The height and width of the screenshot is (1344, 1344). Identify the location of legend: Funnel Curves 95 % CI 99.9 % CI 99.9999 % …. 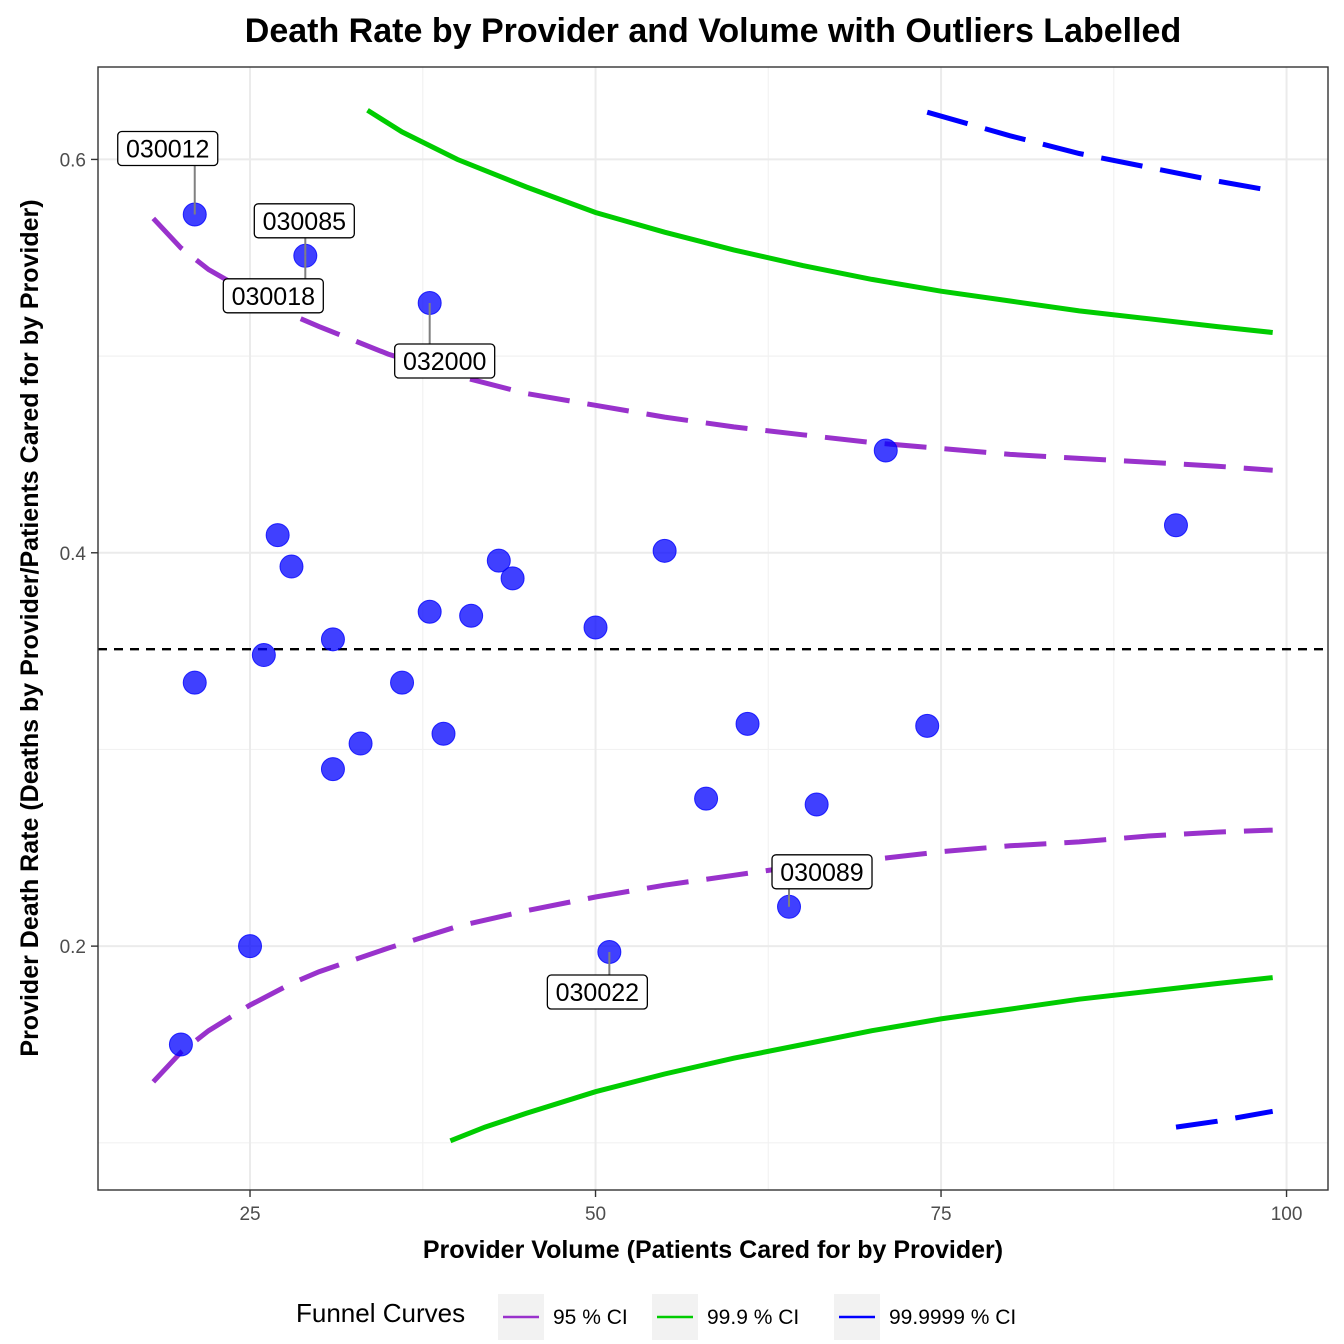
(656, 1317).